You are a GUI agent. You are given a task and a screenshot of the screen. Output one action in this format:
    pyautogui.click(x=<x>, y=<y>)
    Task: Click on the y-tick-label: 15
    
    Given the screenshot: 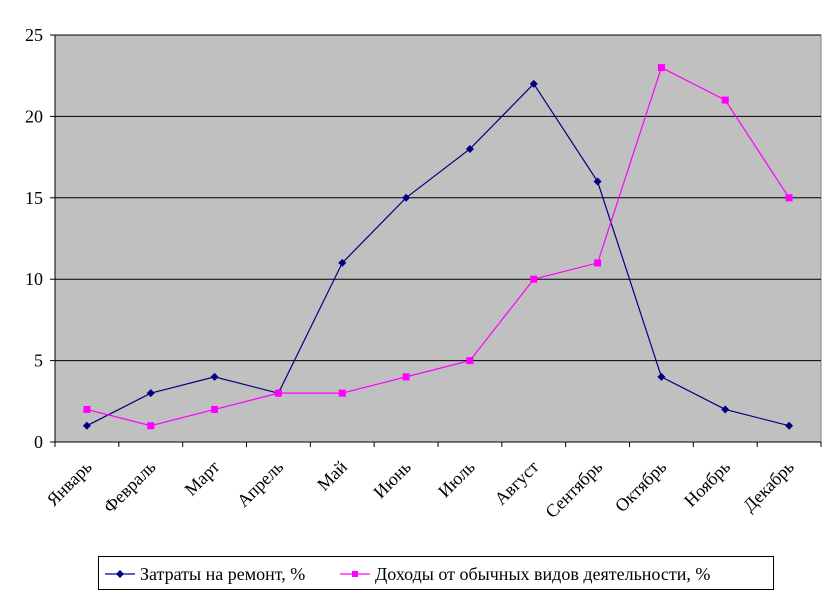 What is the action you would take?
    pyautogui.click(x=34, y=198)
    